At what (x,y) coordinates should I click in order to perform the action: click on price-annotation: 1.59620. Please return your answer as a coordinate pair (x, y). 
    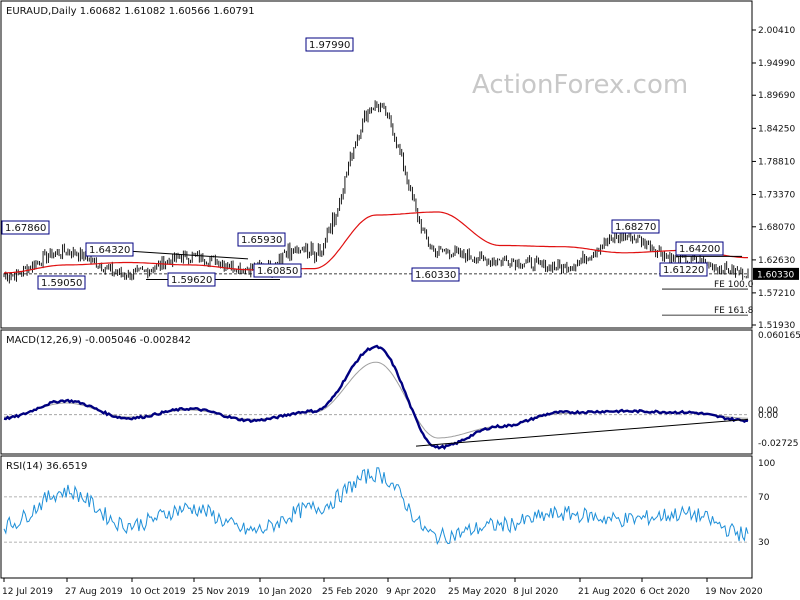
    Looking at the image, I should click on (191, 280).